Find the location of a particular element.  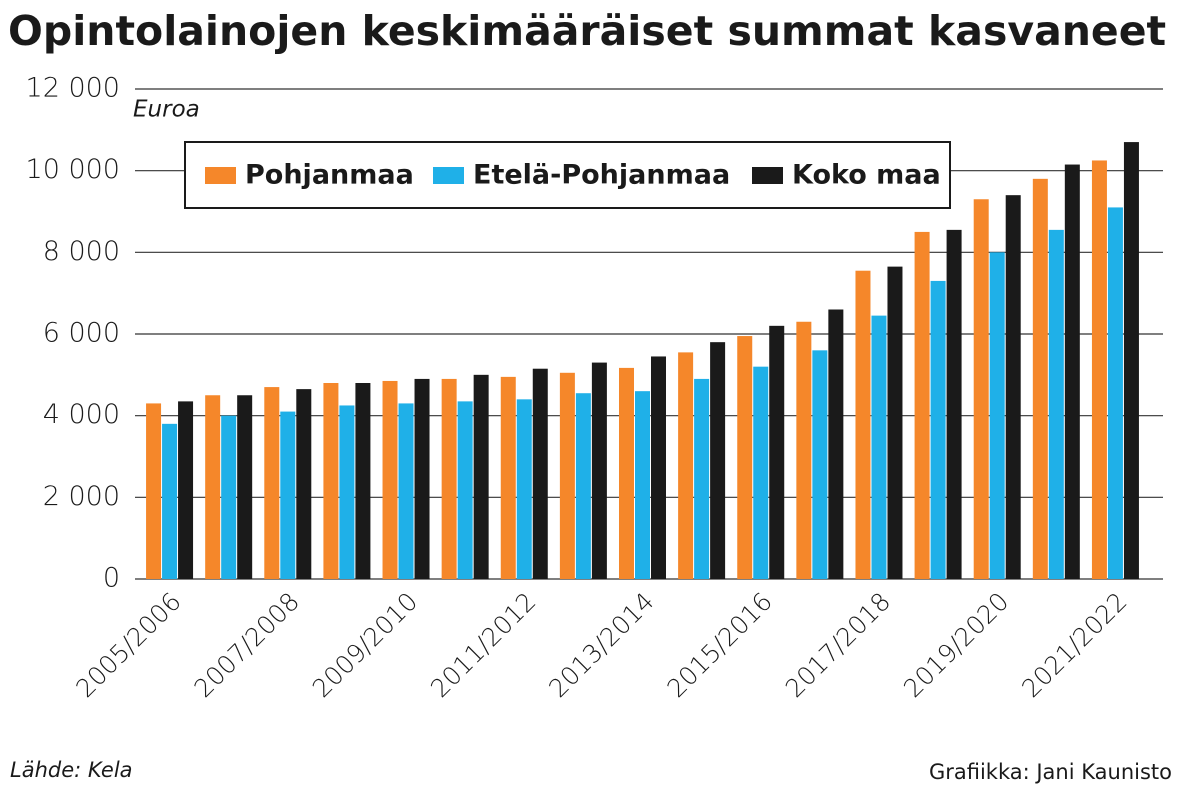

y-axis-label: Euroa is located at coordinates (166, 110).